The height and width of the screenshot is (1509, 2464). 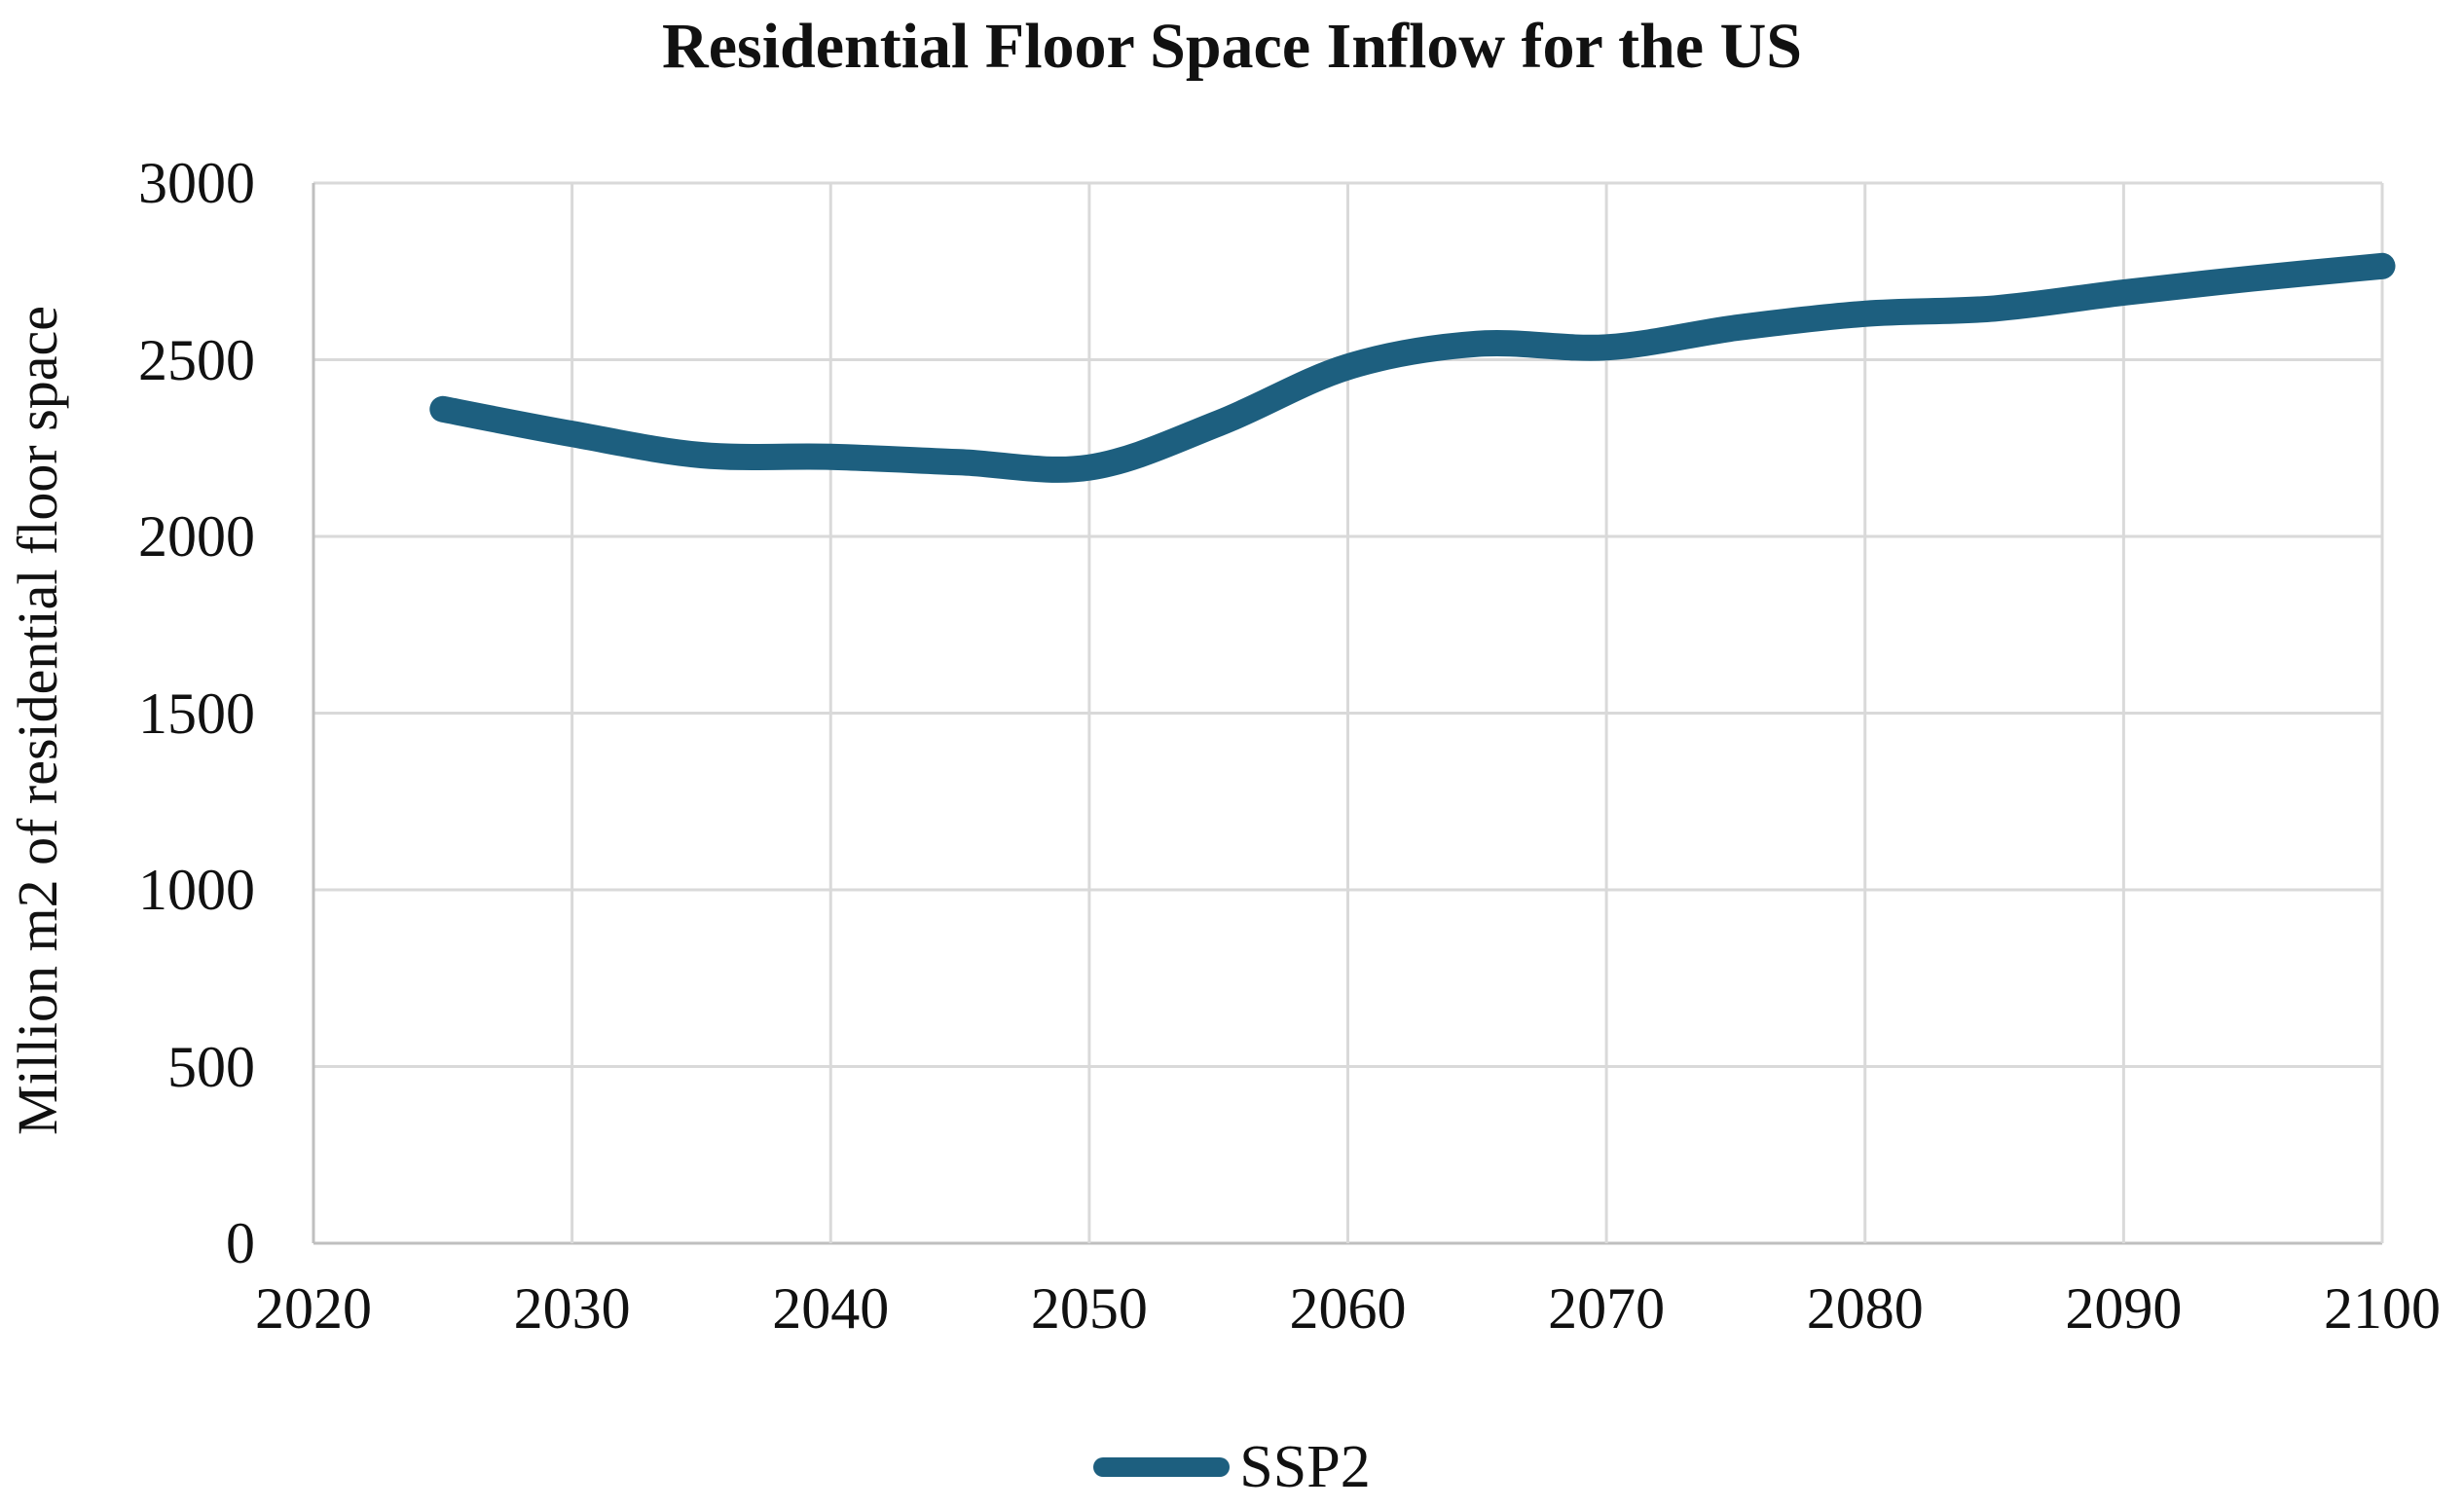 What do you see at coordinates (197, 713) in the screenshot?
I see `y-tick-label: 1500` at bounding box center [197, 713].